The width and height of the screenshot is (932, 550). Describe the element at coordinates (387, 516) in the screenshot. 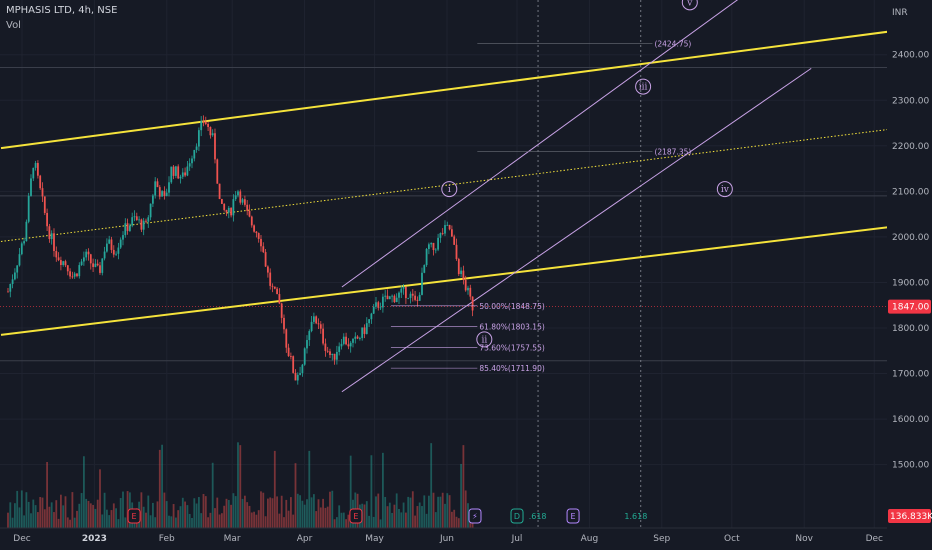

I see `event-markers: E E ⚡ D E .618 1.618` at that location.